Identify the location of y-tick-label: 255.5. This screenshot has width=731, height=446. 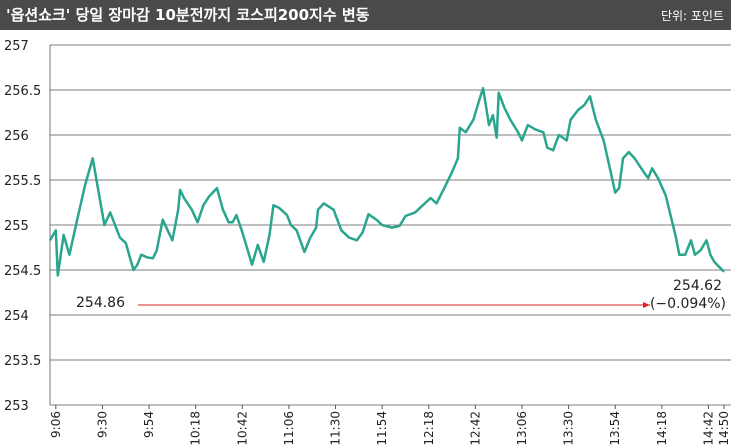
(22, 181).